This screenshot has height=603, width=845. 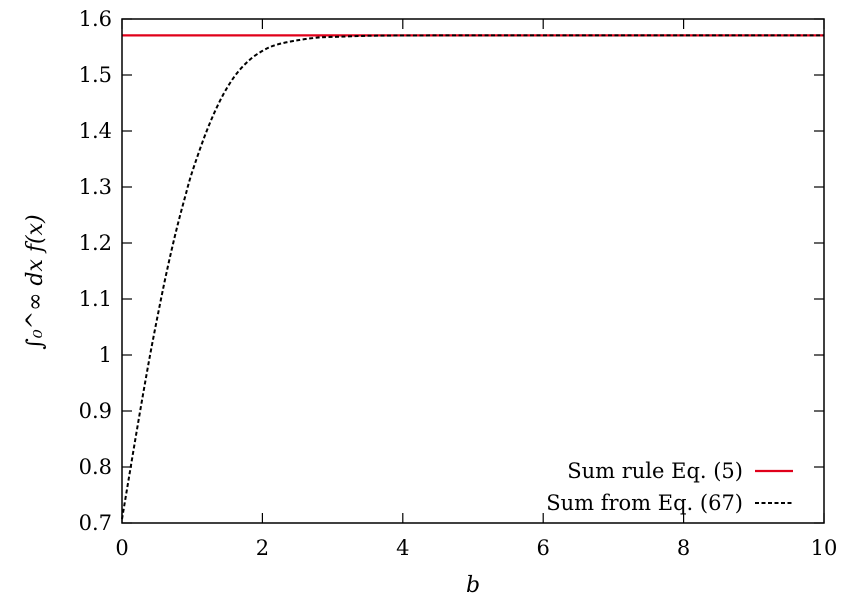 I want to click on y-axis-label: ∫₀^∞ dx f(x), so click(x=35, y=281).